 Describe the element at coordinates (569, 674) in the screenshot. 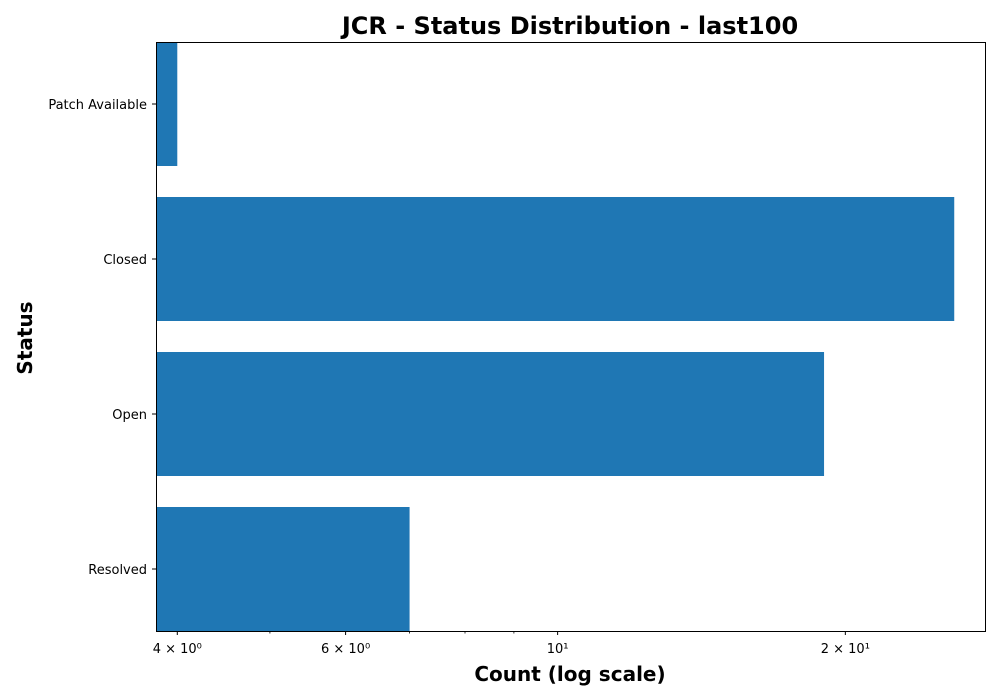

I see `x-axis-label: Count (log scale)` at that location.